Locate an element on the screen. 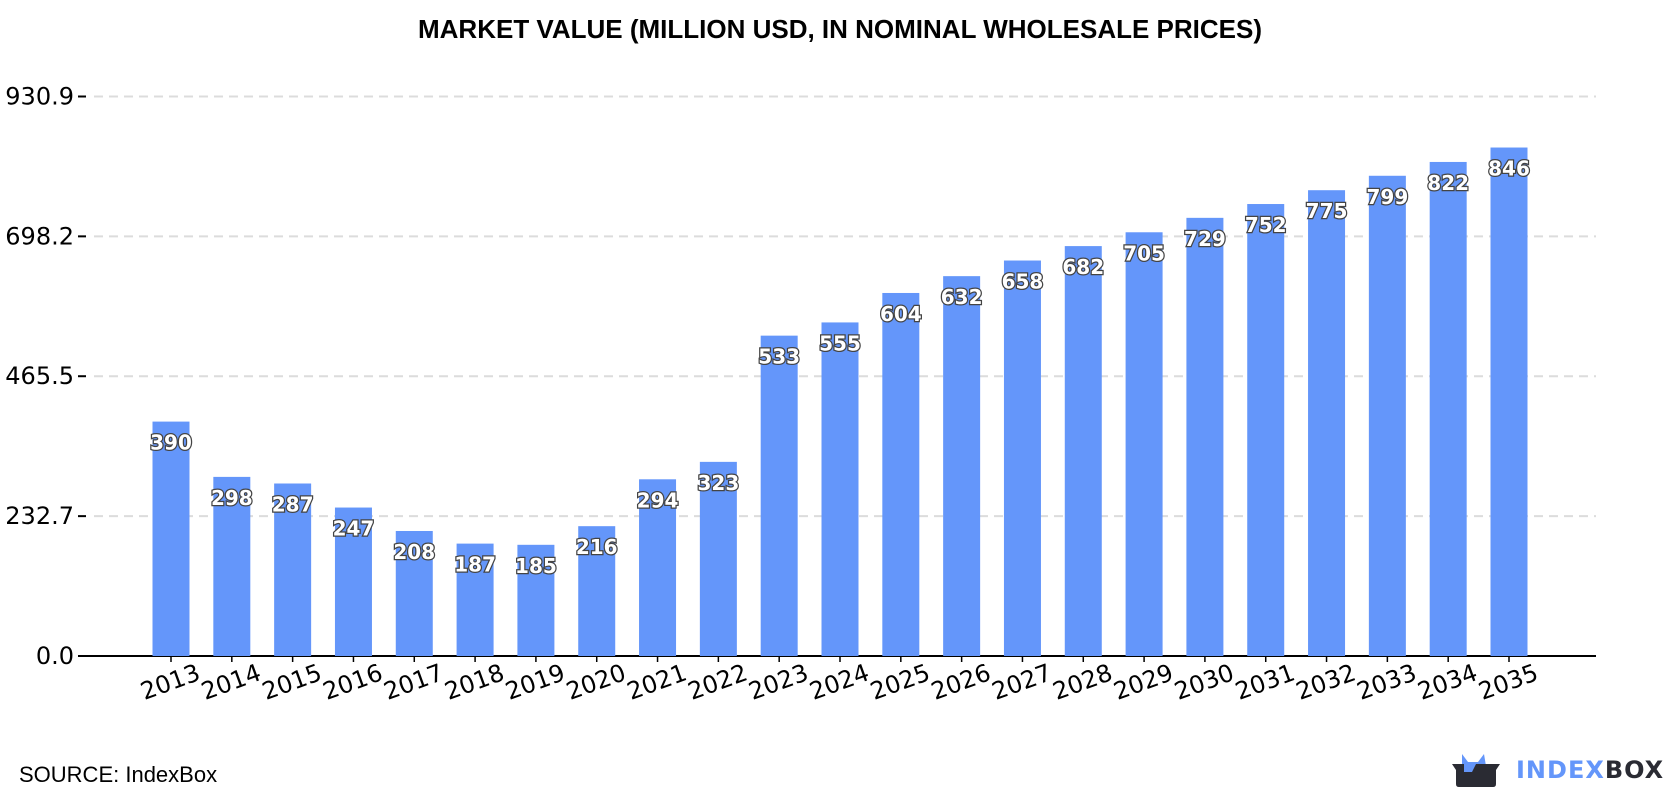  x-tick-label: 2018 is located at coordinates (474, 682).